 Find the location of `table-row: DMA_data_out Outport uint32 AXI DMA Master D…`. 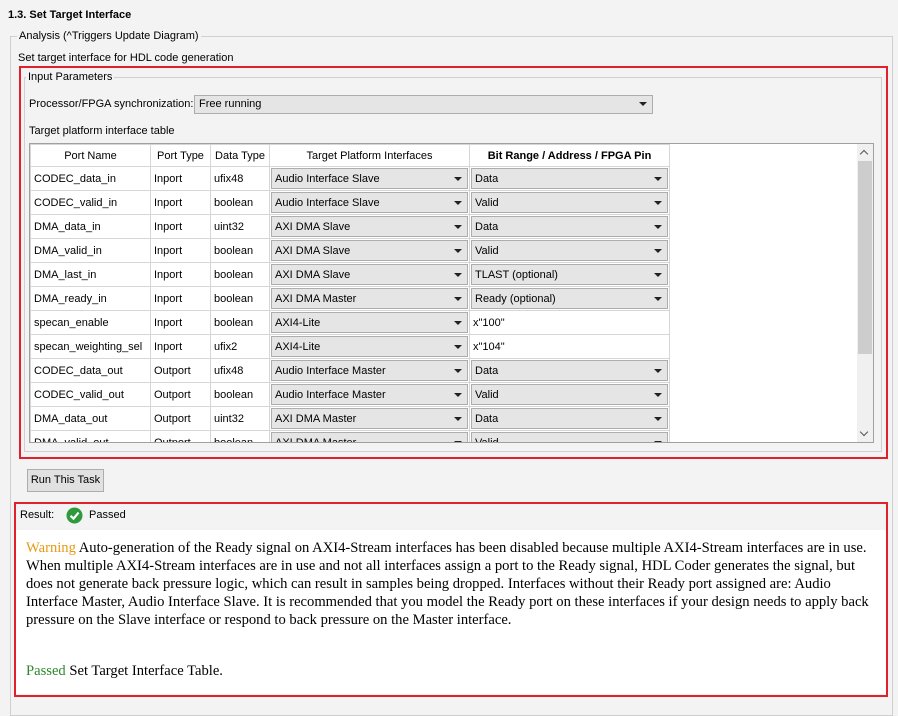

table-row: DMA_data_out Outport uint32 AXI DMA Master D… is located at coordinates (350, 418).